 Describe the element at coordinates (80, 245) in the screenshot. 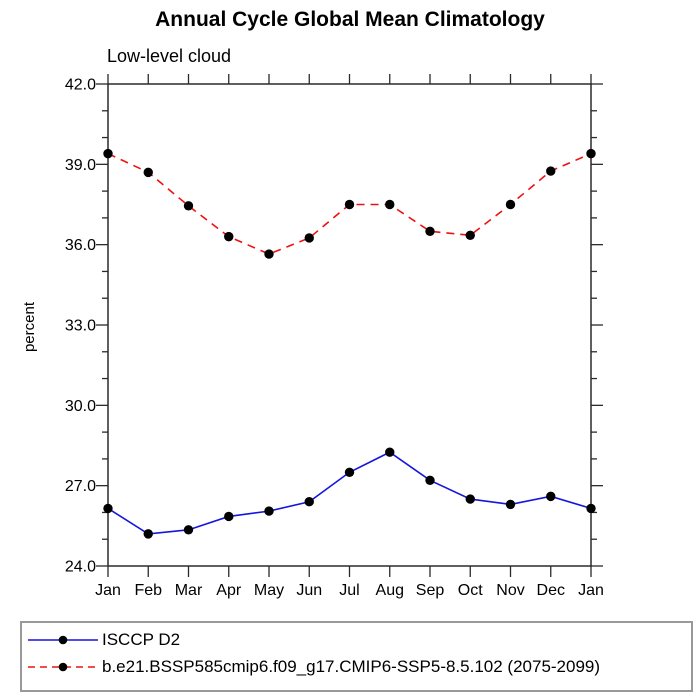

I see `y-tick-label: 36.0` at that location.